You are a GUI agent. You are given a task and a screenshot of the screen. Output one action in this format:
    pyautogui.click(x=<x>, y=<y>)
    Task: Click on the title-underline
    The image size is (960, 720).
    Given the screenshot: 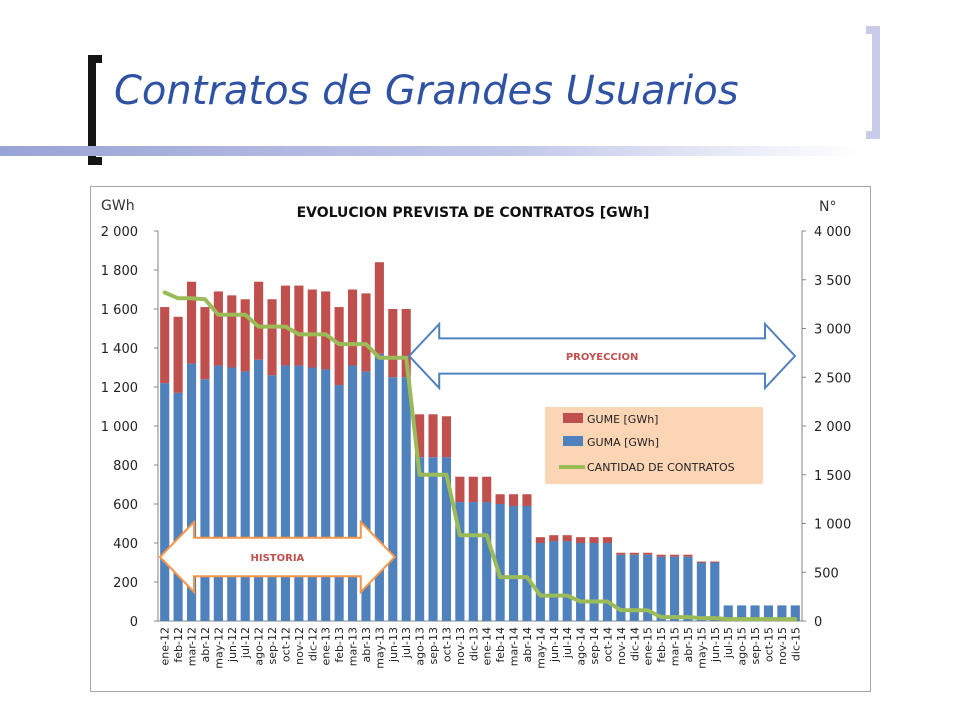 What is the action you would take?
    pyautogui.click(x=430, y=151)
    